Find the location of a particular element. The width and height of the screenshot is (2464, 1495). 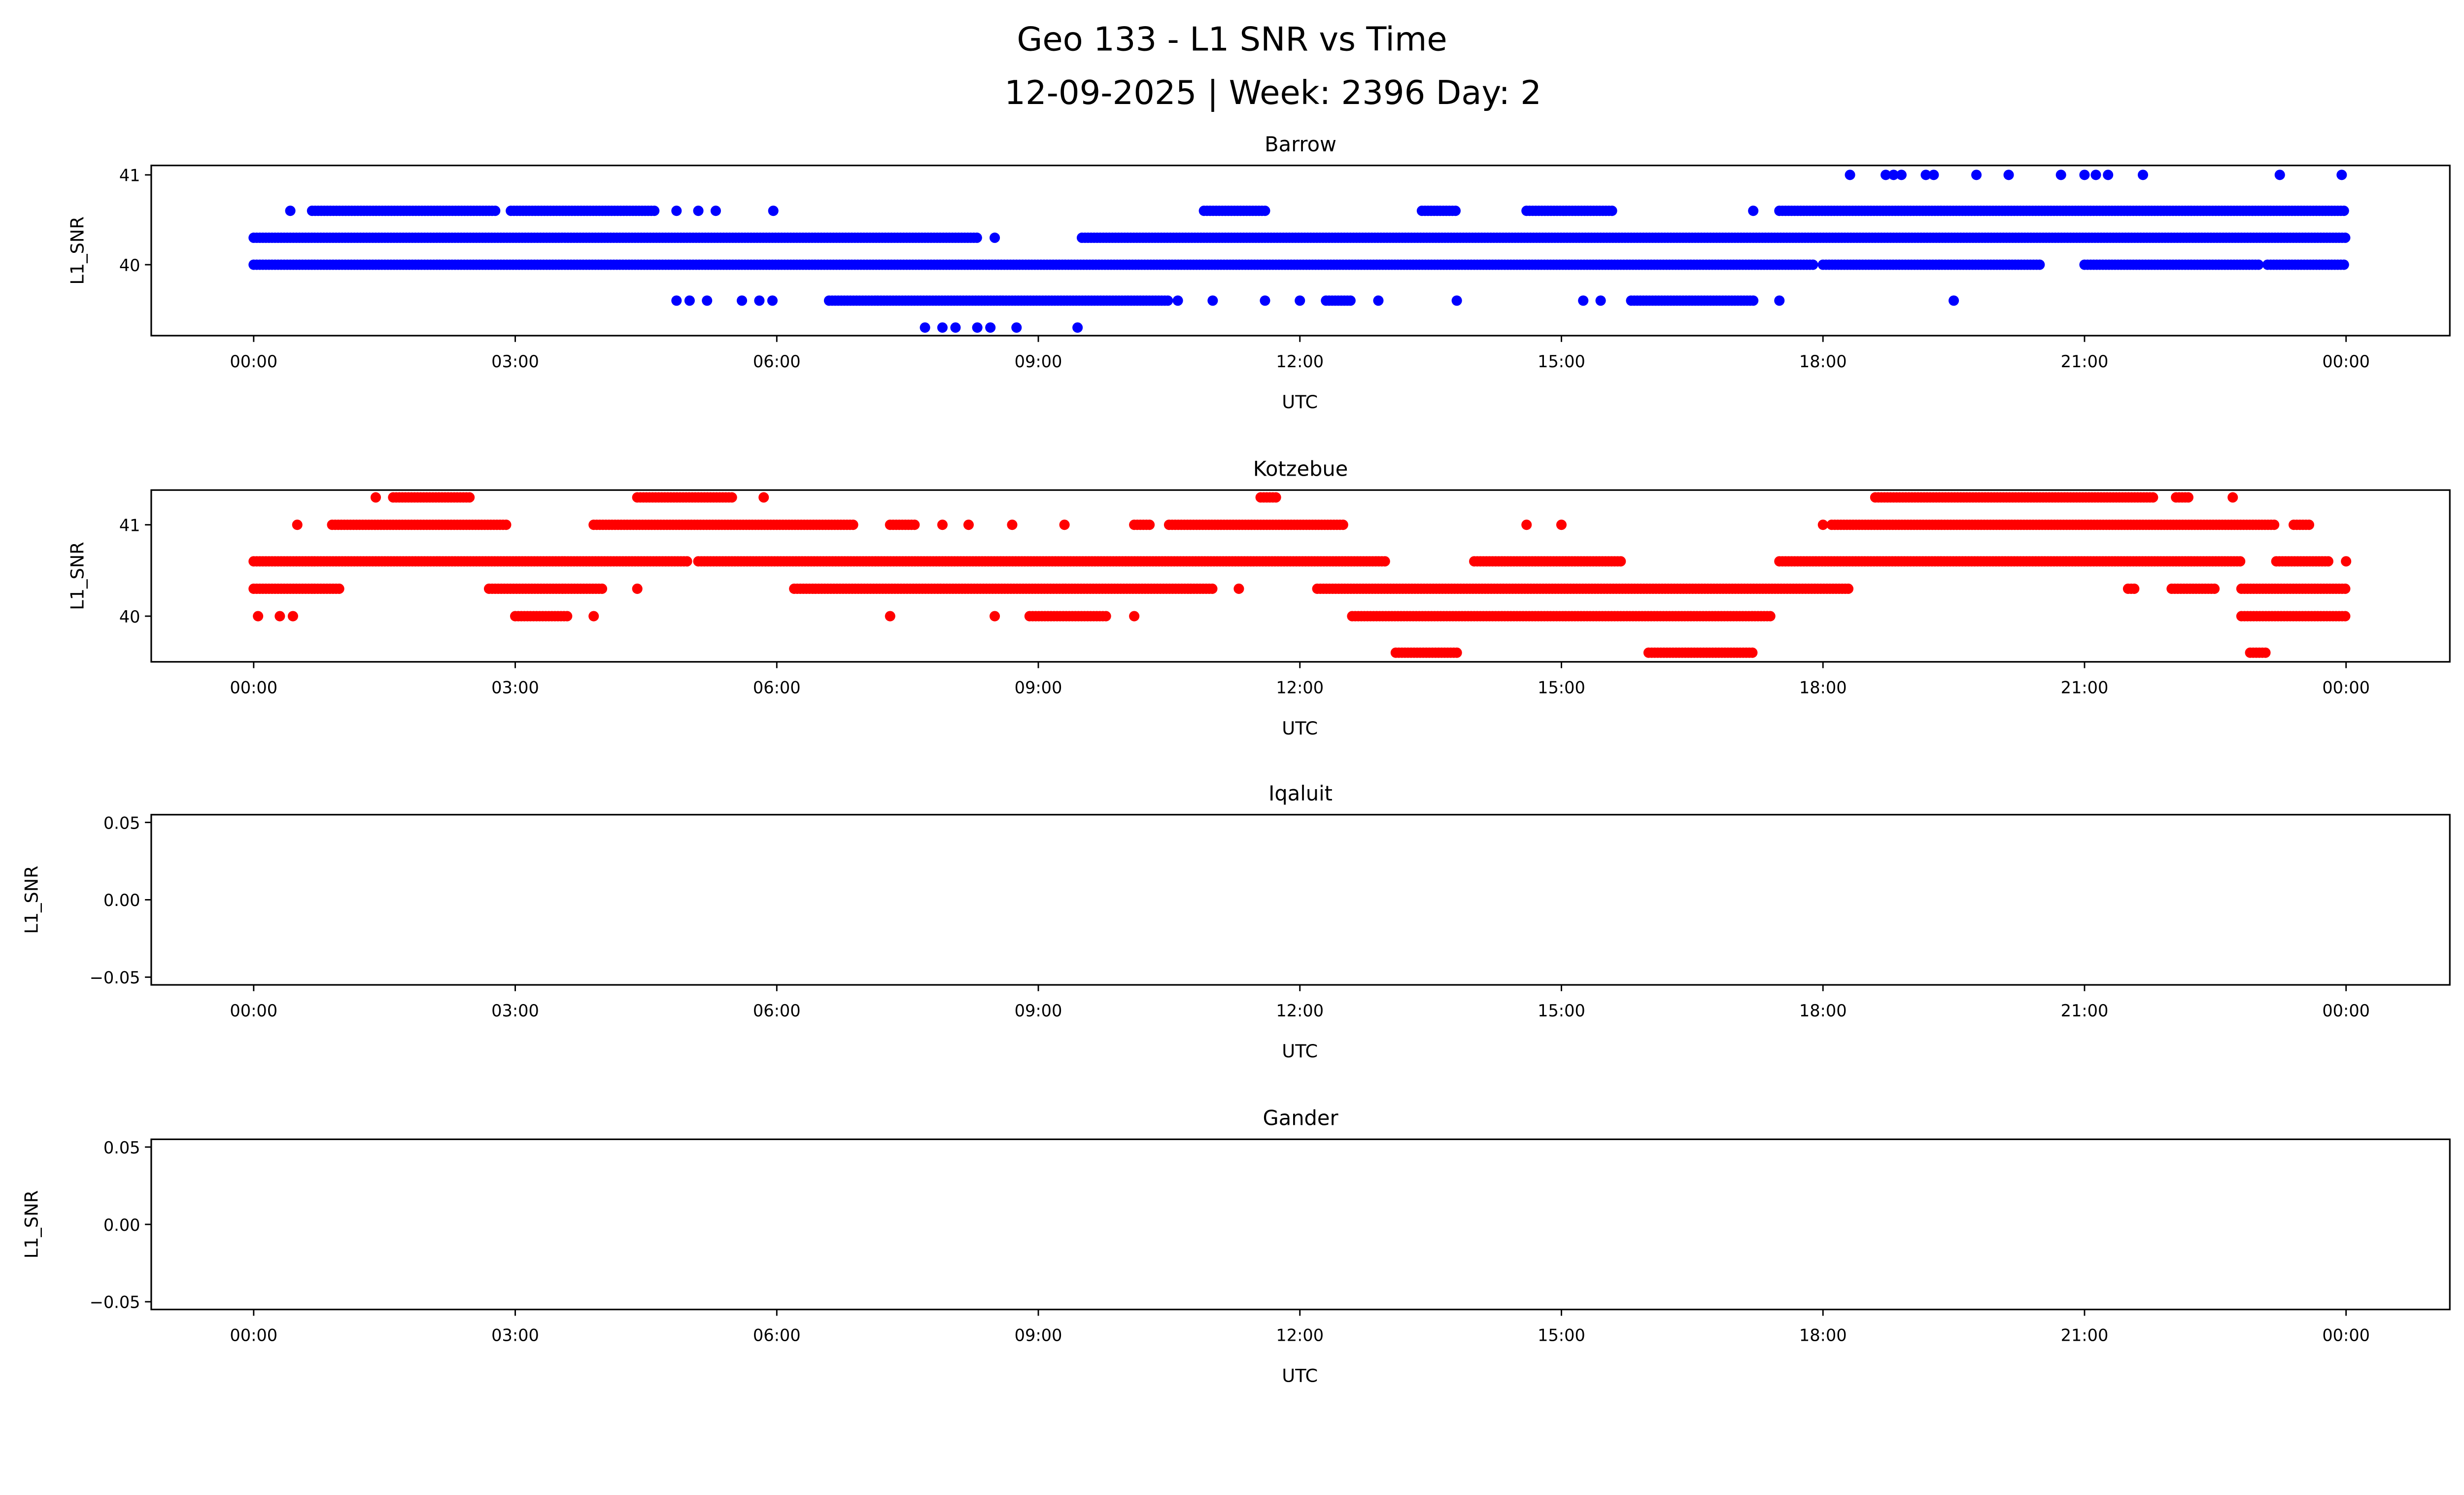

subplot-title: Kotzebue is located at coordinates (1300, 468).